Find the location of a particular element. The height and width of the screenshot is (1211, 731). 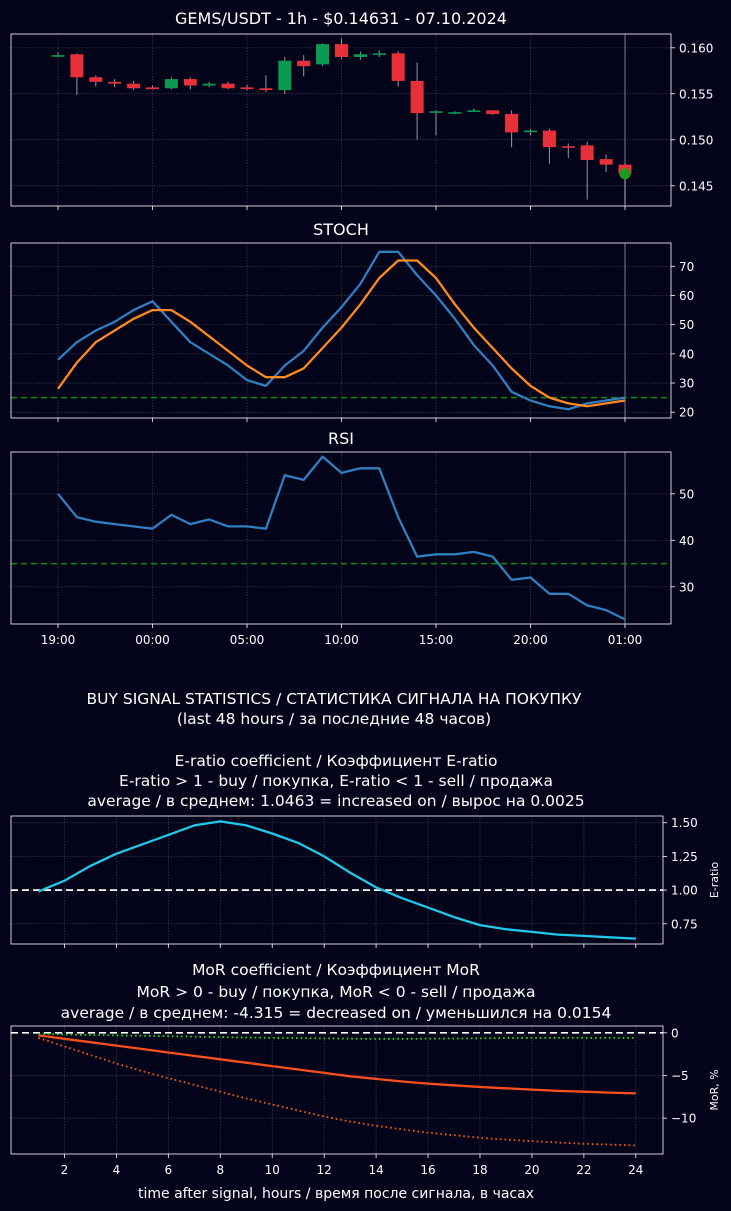

price-panel: 0.160 0.155 0.150 0.145 is located at coordinates (362, 122).